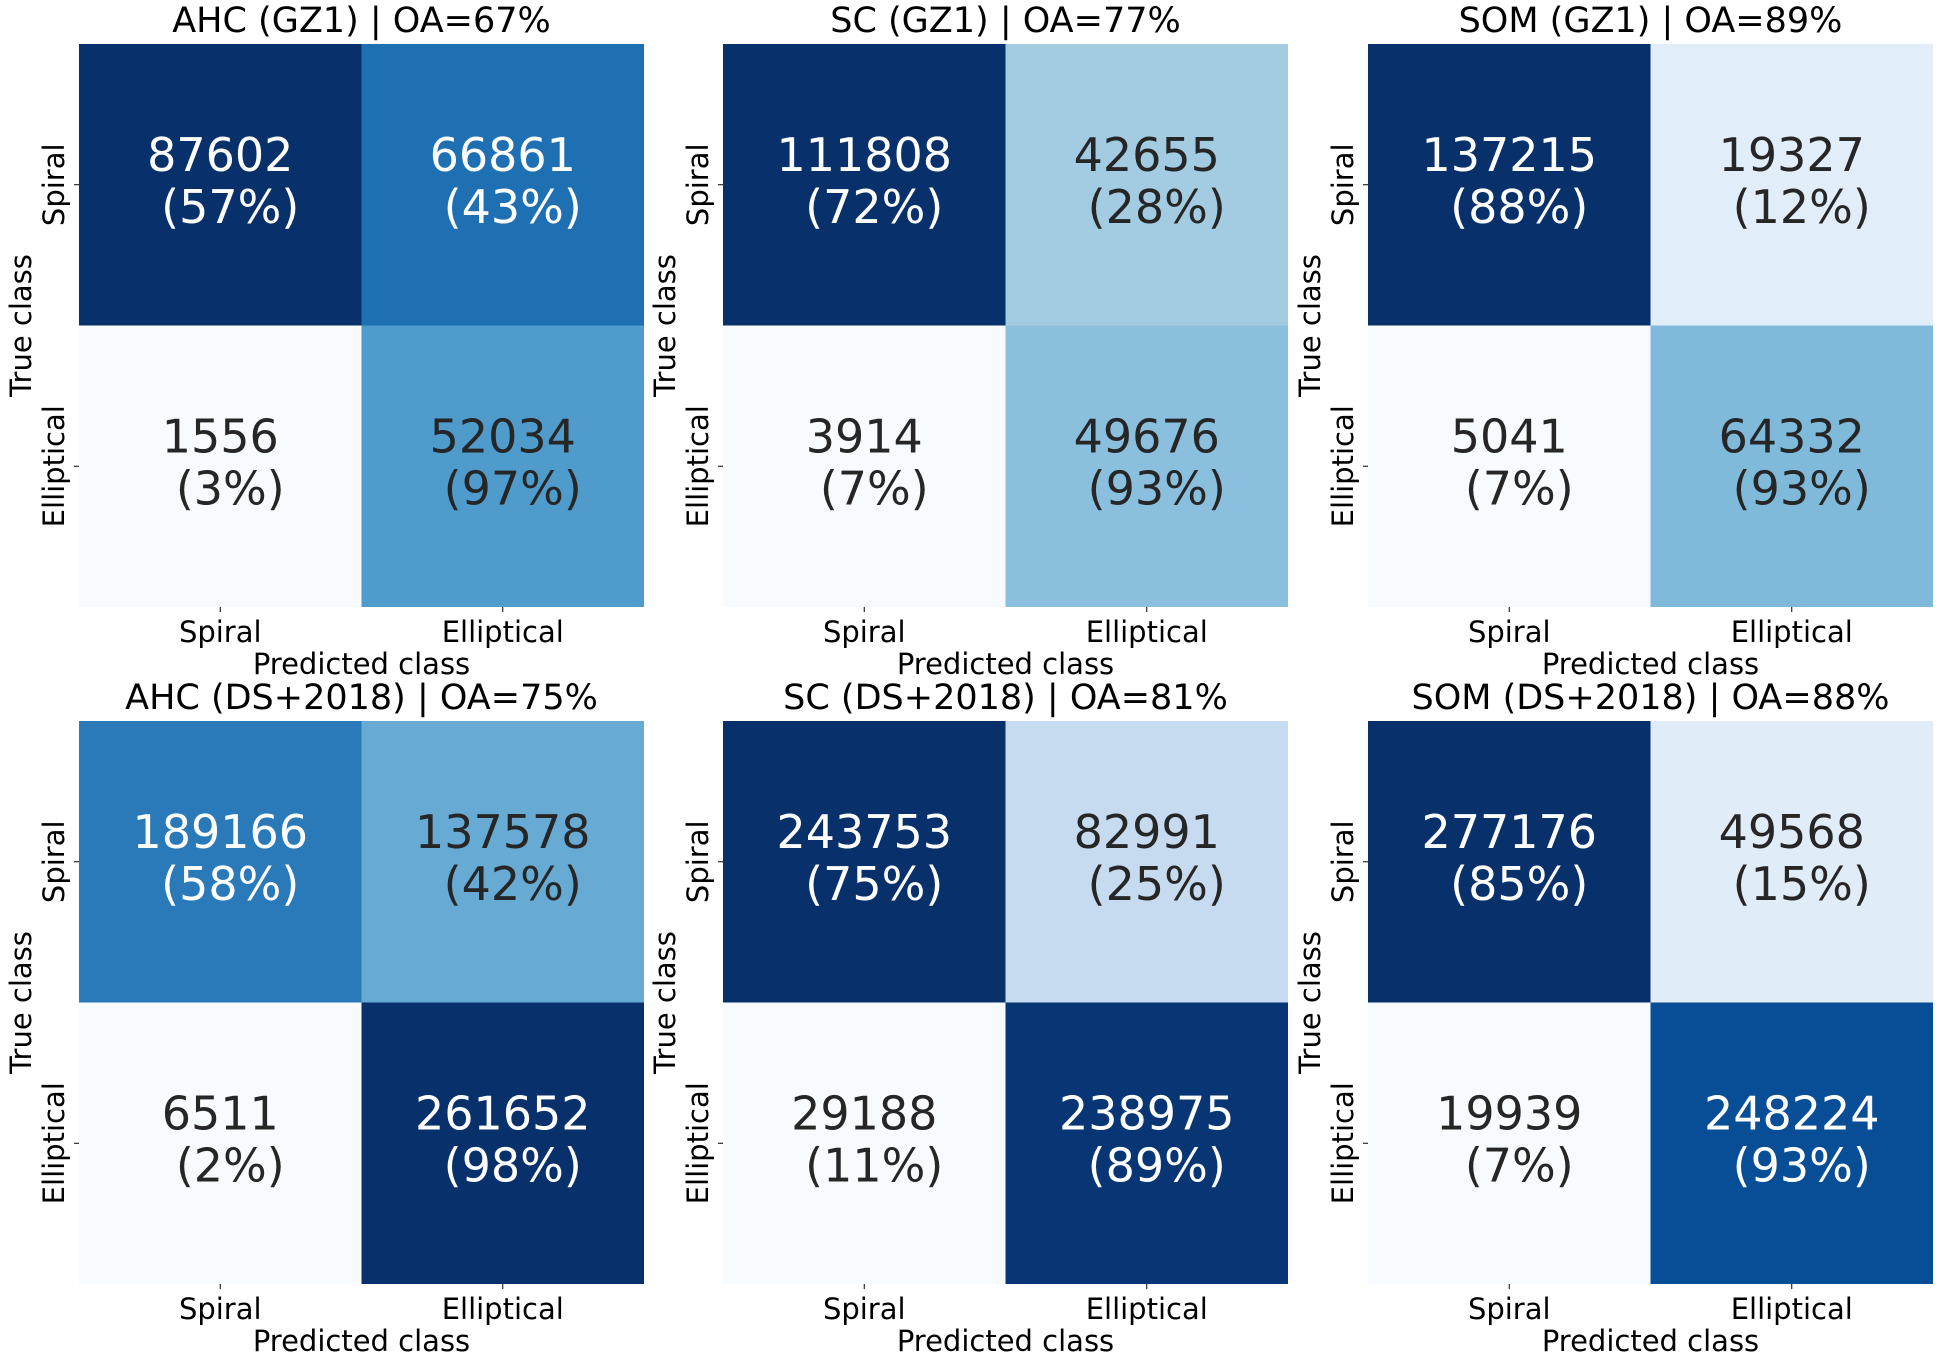 This screenshot has width=1941, height=1362. What do you see at coordinates (864, 1113) in the screenshot?
I see `cell-value-label: 29188` at bounding box center [864, 1113].